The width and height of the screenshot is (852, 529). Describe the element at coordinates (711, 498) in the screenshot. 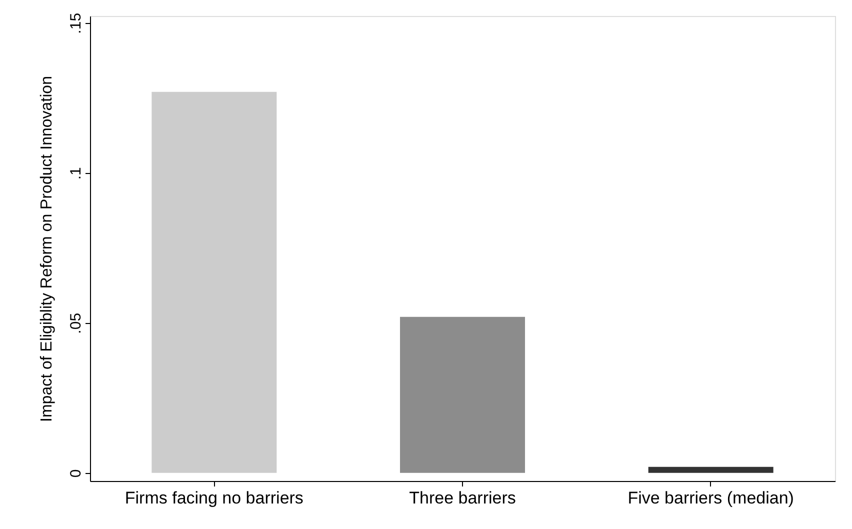

I see `x-tick-label: Five barriers (median)` at that location.